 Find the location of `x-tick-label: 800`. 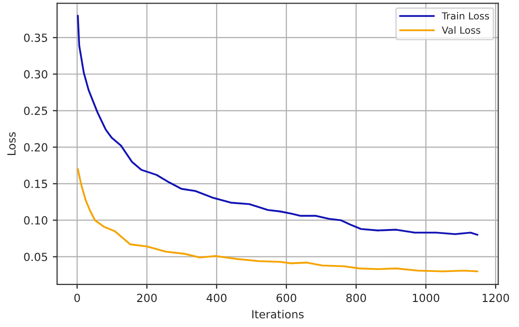

x-tick-label: 800 is located at coordinates (356, 298).